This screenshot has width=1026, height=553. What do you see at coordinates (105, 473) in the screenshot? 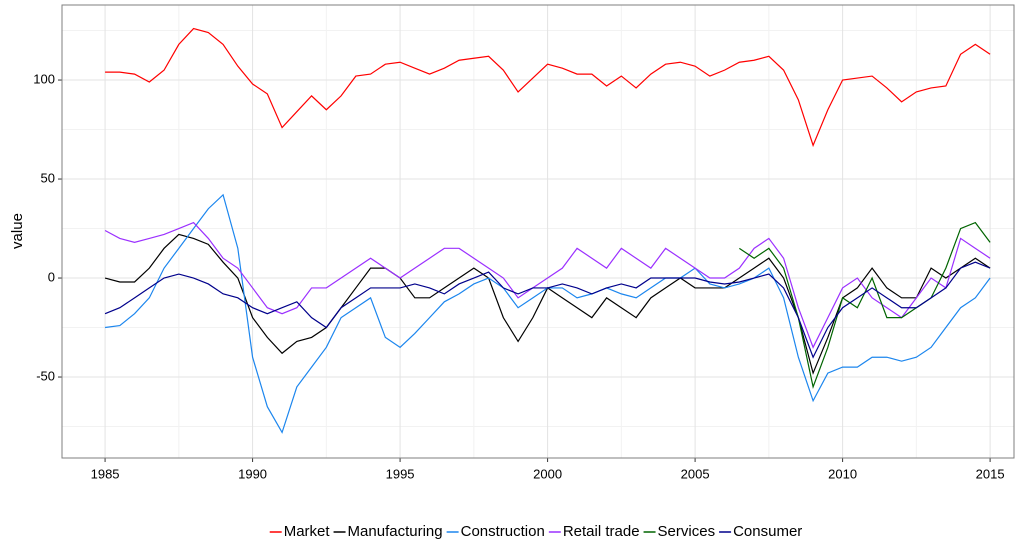
I see `x-tick-label: 1985` at bounding box center [105, 473].